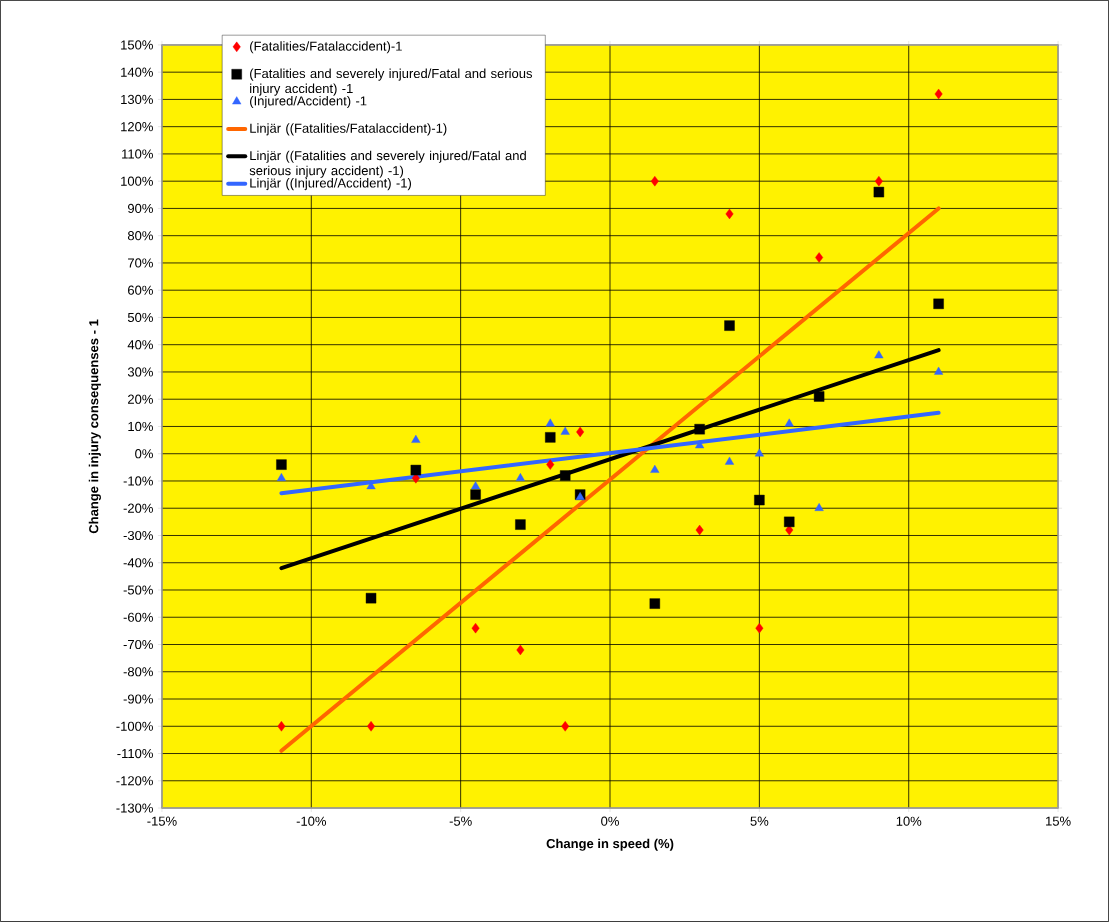 The height and width of the screenshot is (922, 1109). I want to click on y-tick-label: -70%, so click(138, 644).